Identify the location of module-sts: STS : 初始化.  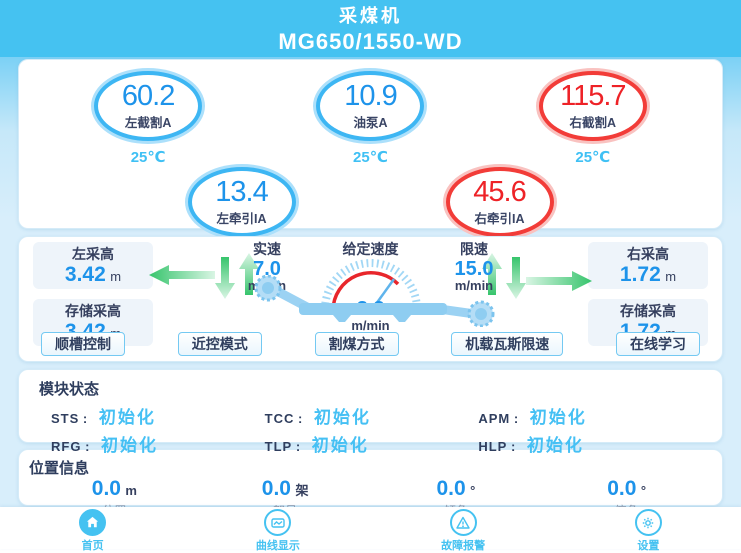
(103, 417).